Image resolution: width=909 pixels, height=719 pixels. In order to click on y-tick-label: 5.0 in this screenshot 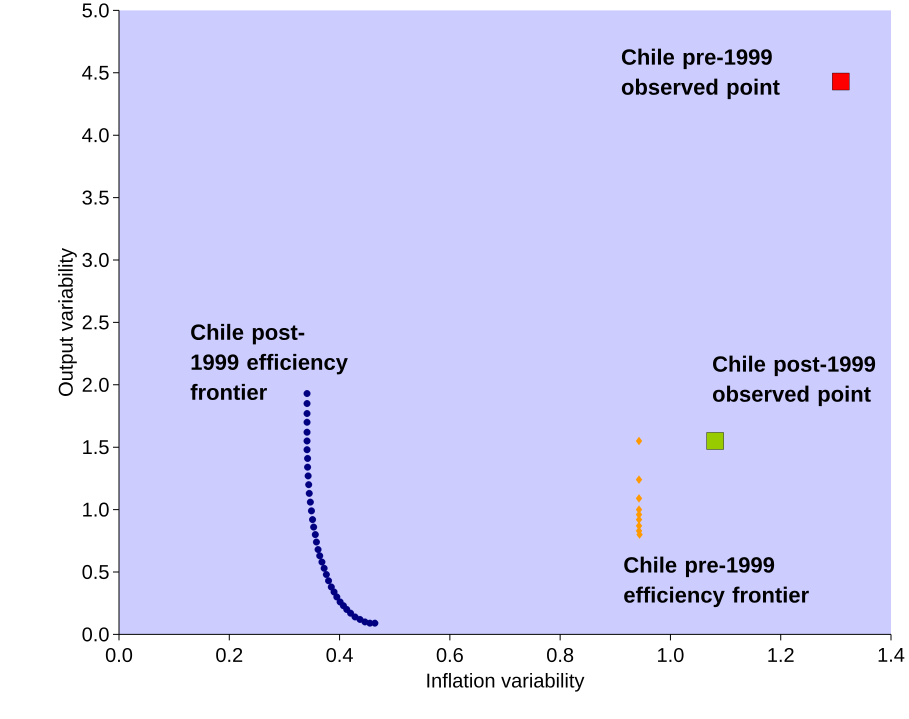, I will do `click(95, 10)`.